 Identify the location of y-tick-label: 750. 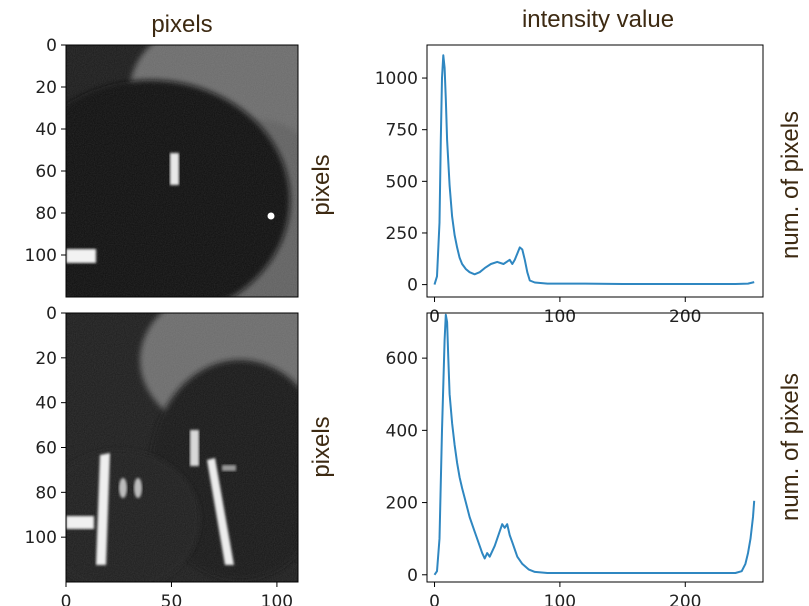
(402, 131).